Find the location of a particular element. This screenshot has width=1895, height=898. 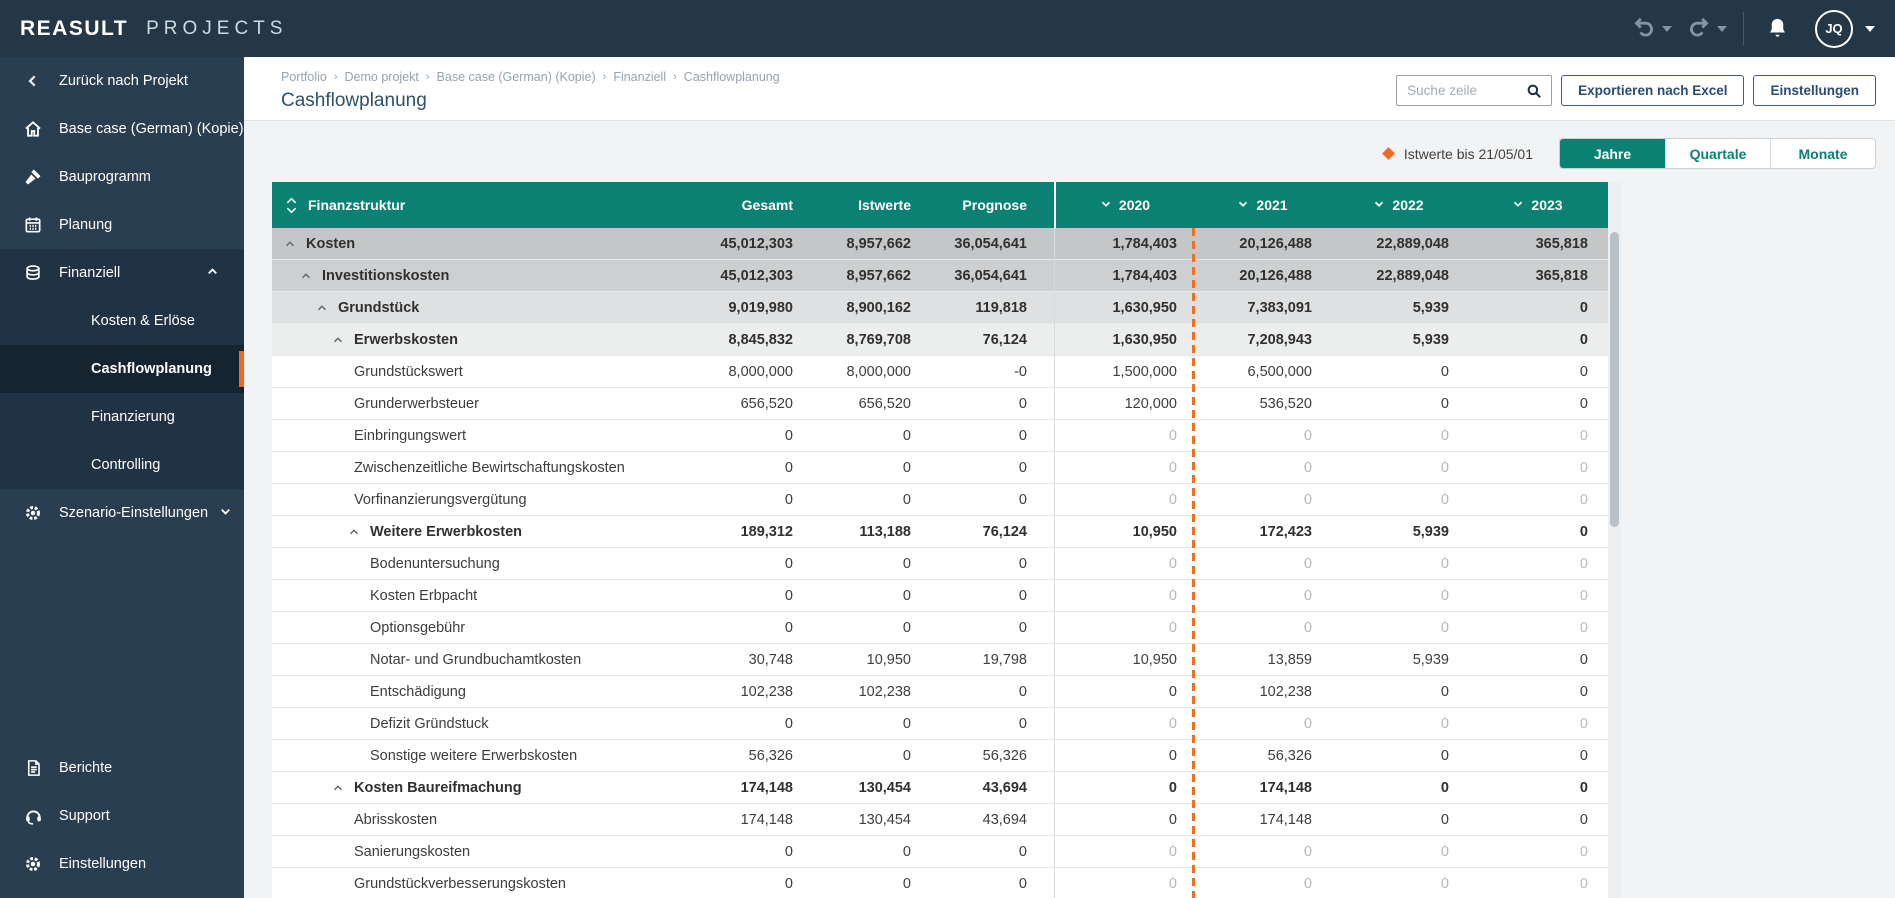

sidebar-item-finanzierung: Finanzierung is located at coordinates (122, 417).